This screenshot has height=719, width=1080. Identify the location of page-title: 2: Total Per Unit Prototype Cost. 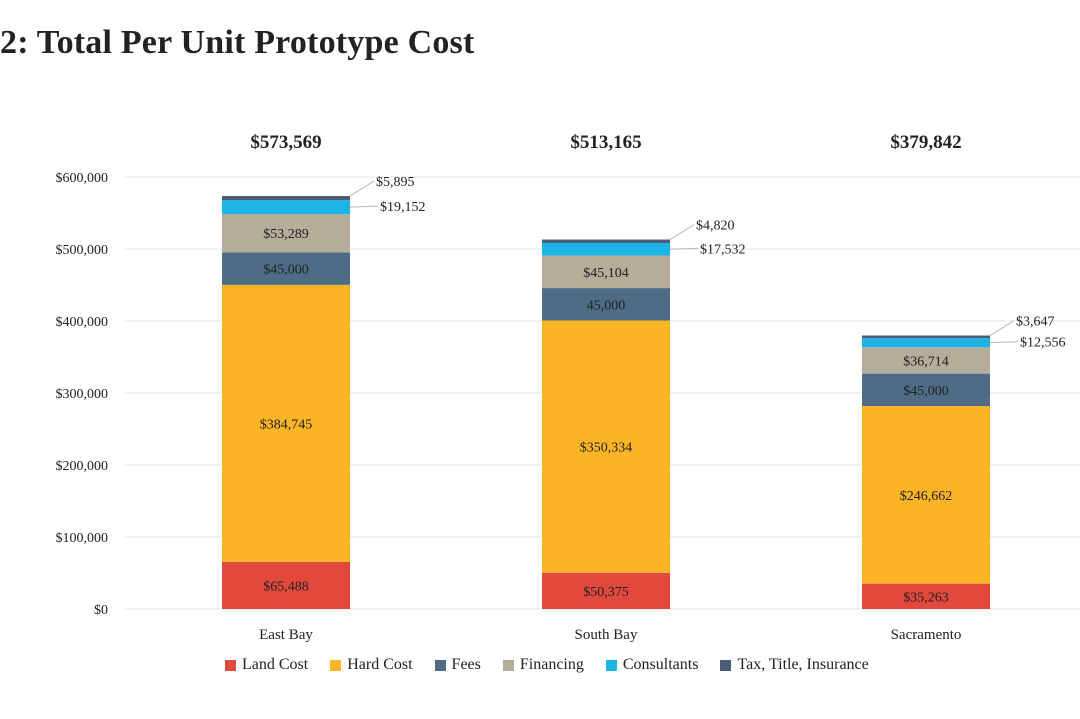
(237, 42).